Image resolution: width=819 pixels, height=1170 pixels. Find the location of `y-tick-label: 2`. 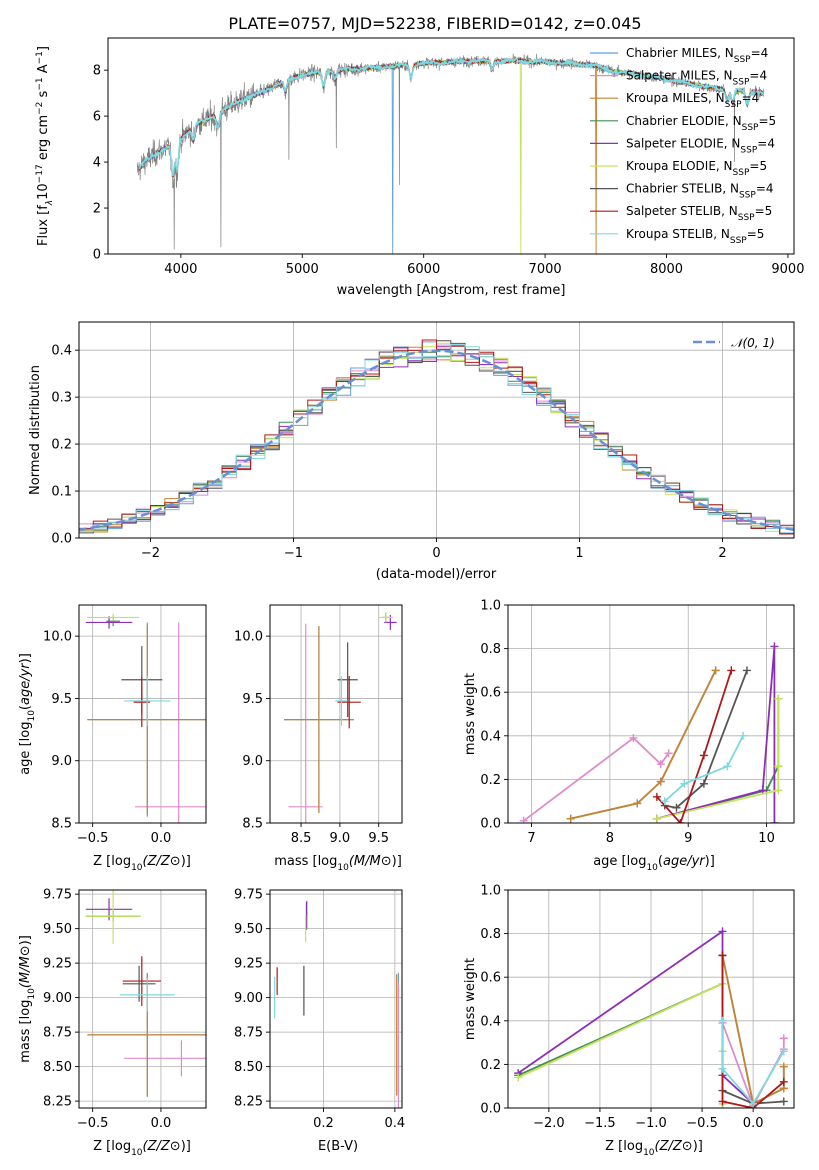

y-tick-label: 2 is located at coordinates (97, 209).